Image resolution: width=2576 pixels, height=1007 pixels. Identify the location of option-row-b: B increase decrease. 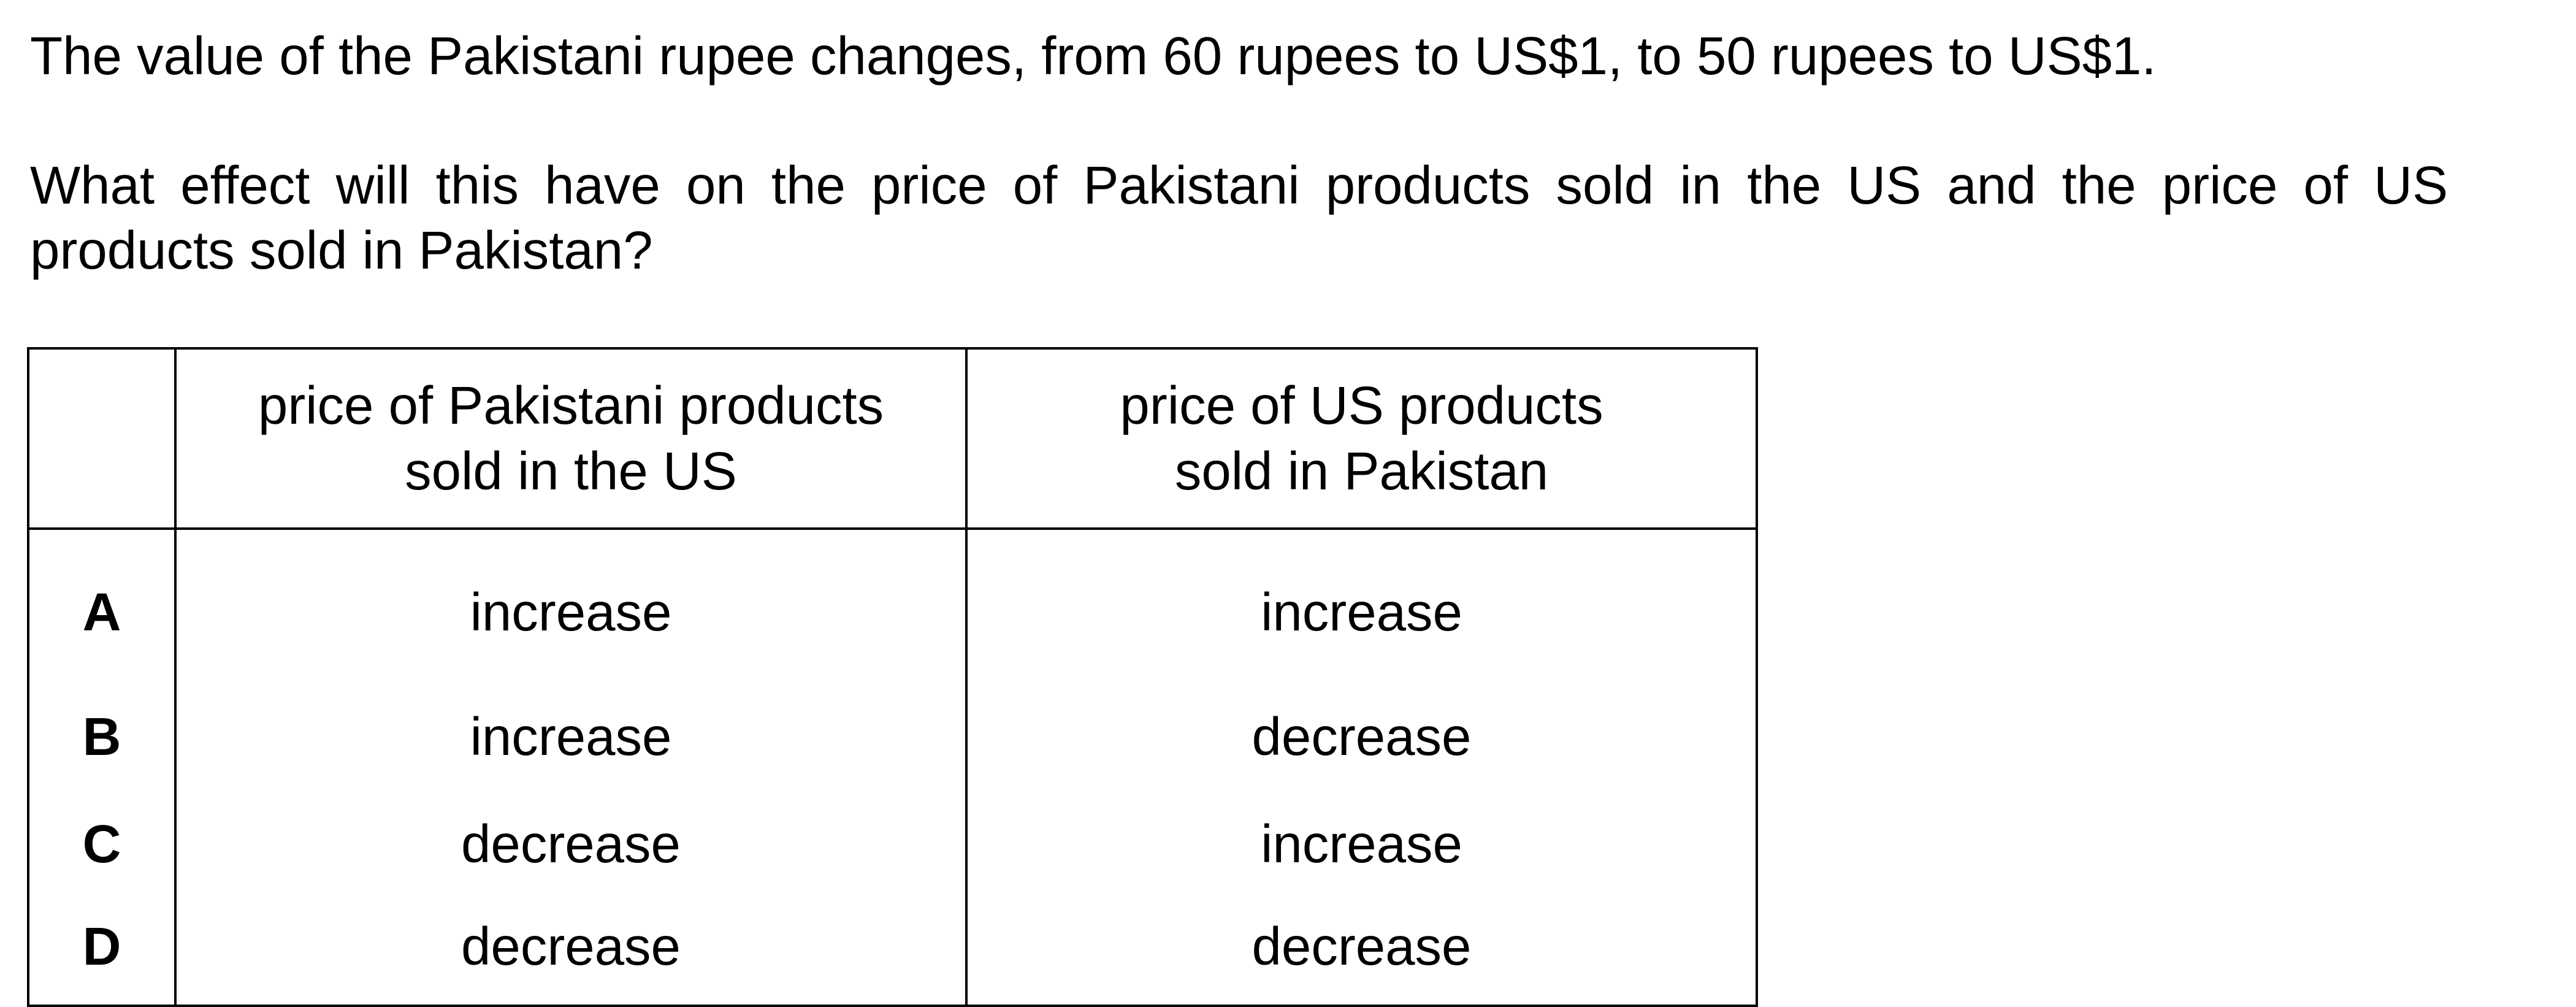
(892, 737).